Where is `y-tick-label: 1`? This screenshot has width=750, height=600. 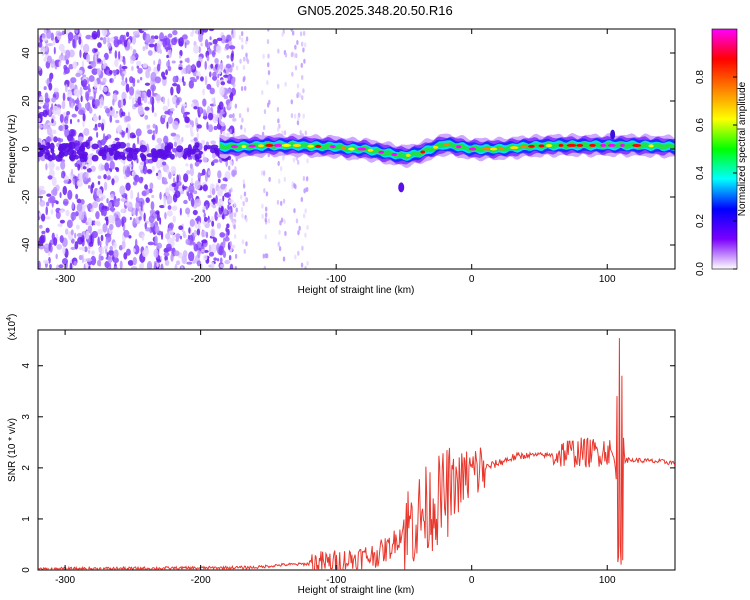 y-tick-label: 1 is located at coordinates (26, 519).